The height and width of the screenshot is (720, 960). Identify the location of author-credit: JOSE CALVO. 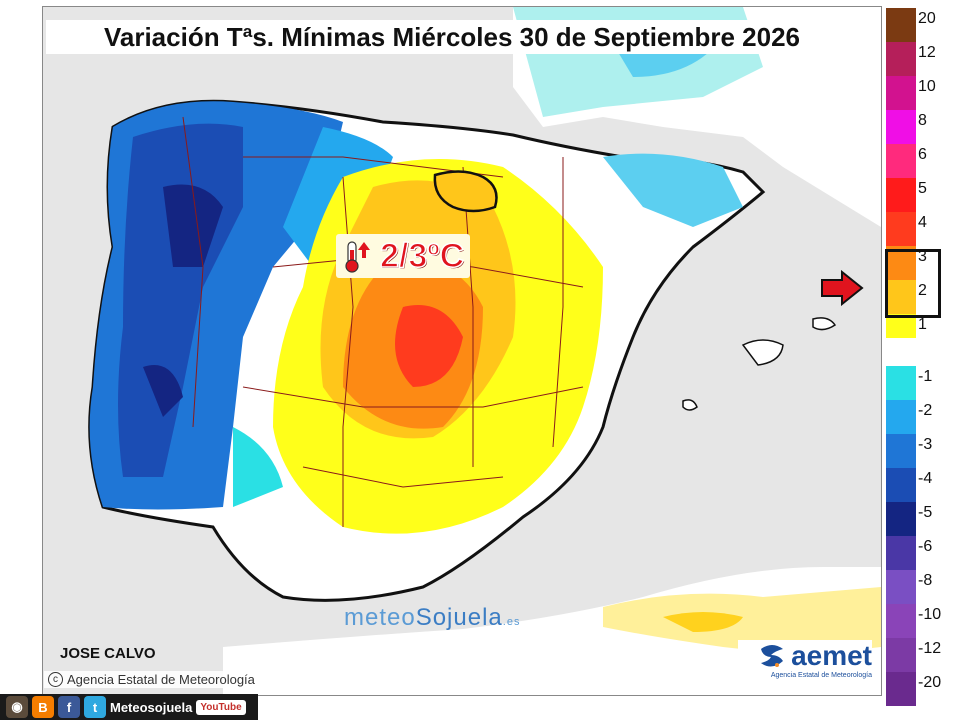
(108, 653).